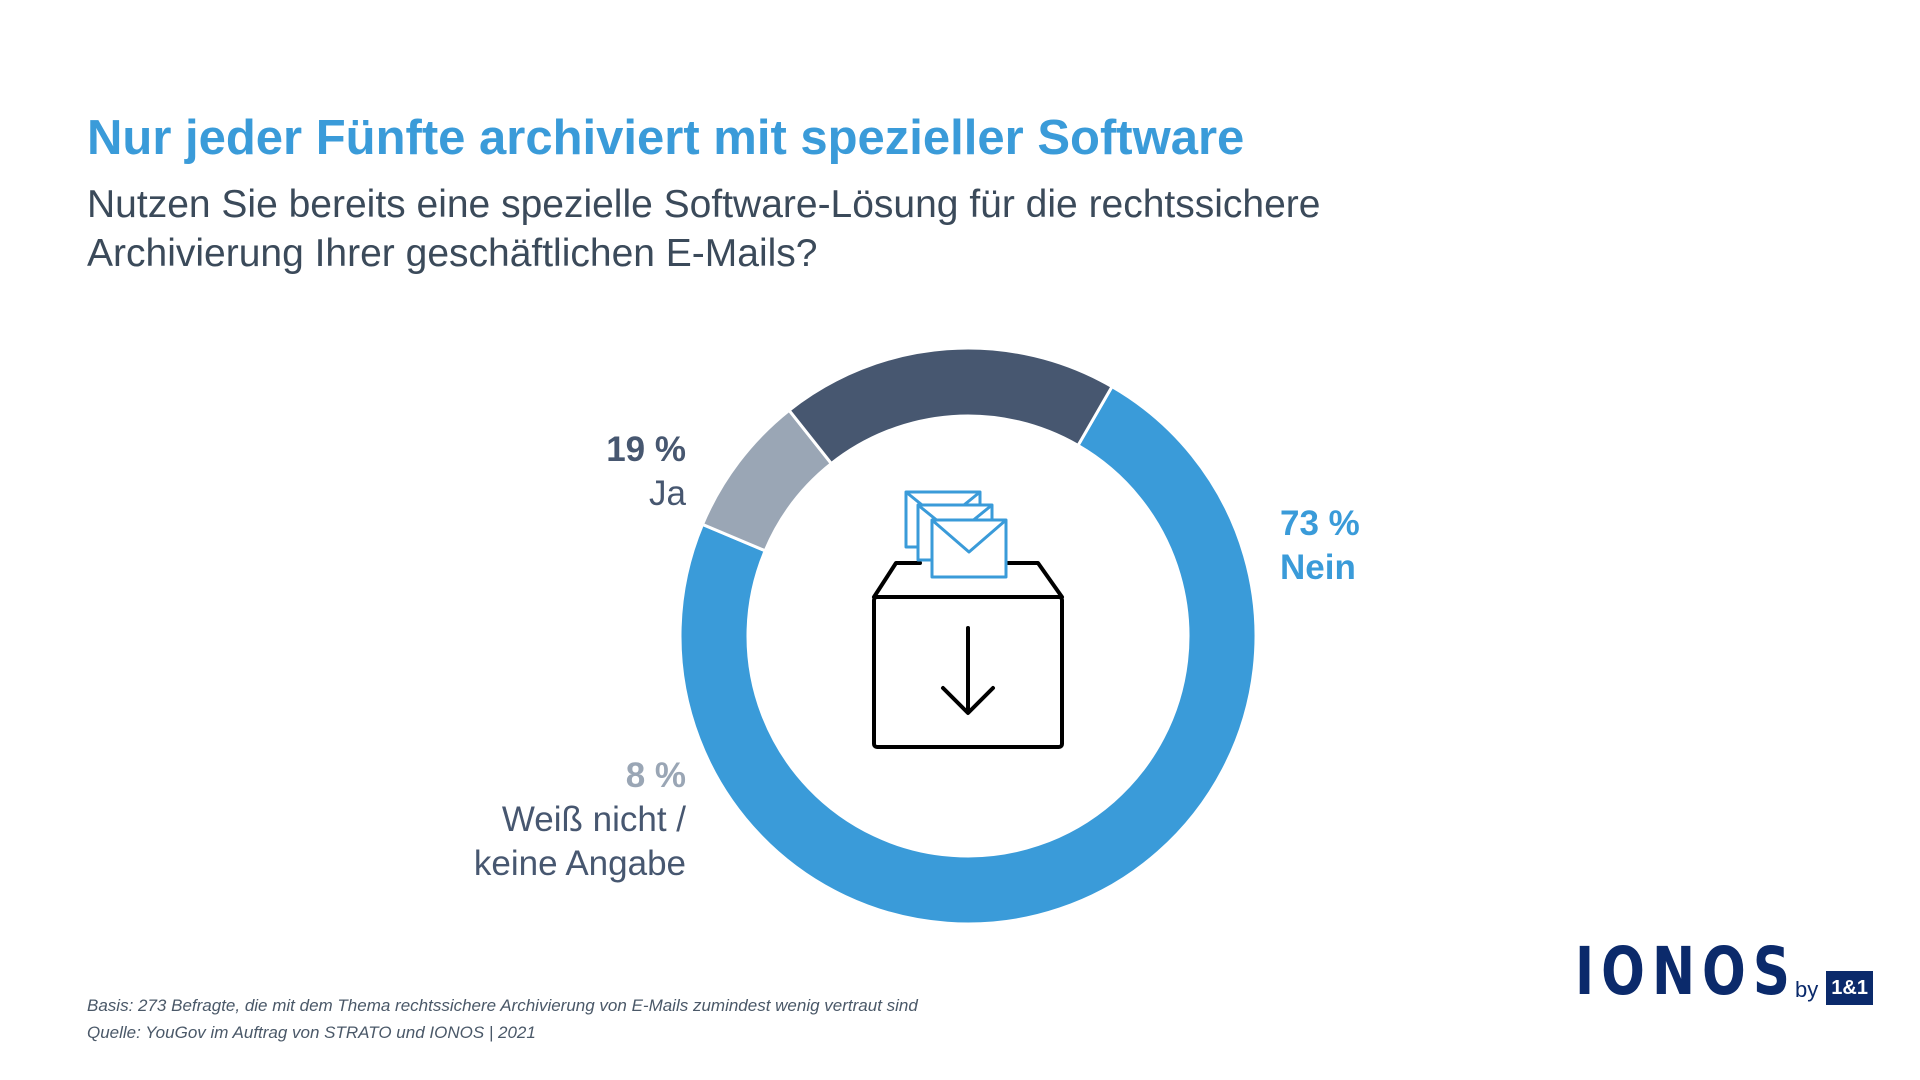 This screenshot has width=1920, height=1080. I want to click on slice-value-ja: 19 %, so click(646, 449).